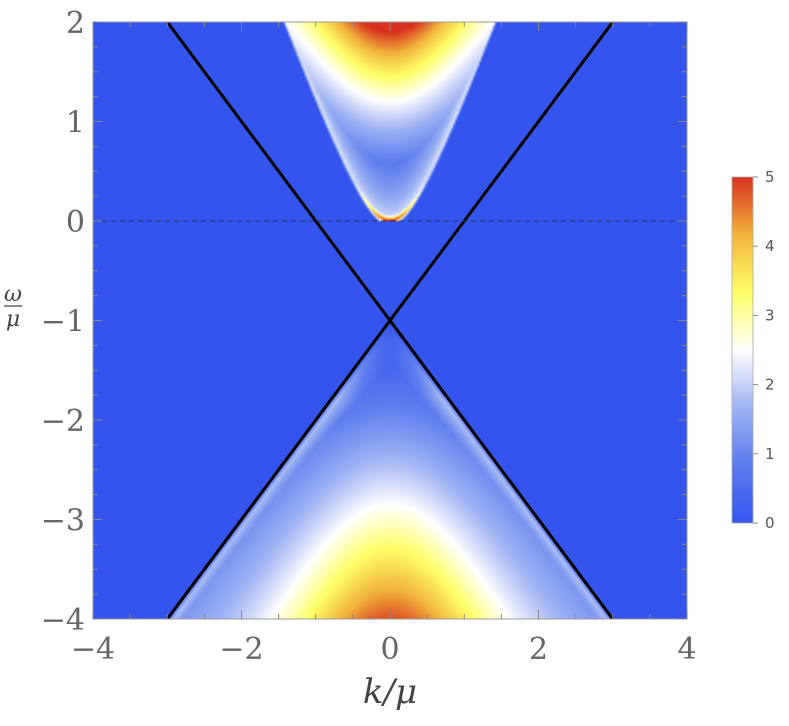  I want to click on colorbar-ticks: 0 1 2 3 4 5, so click(764, 350).